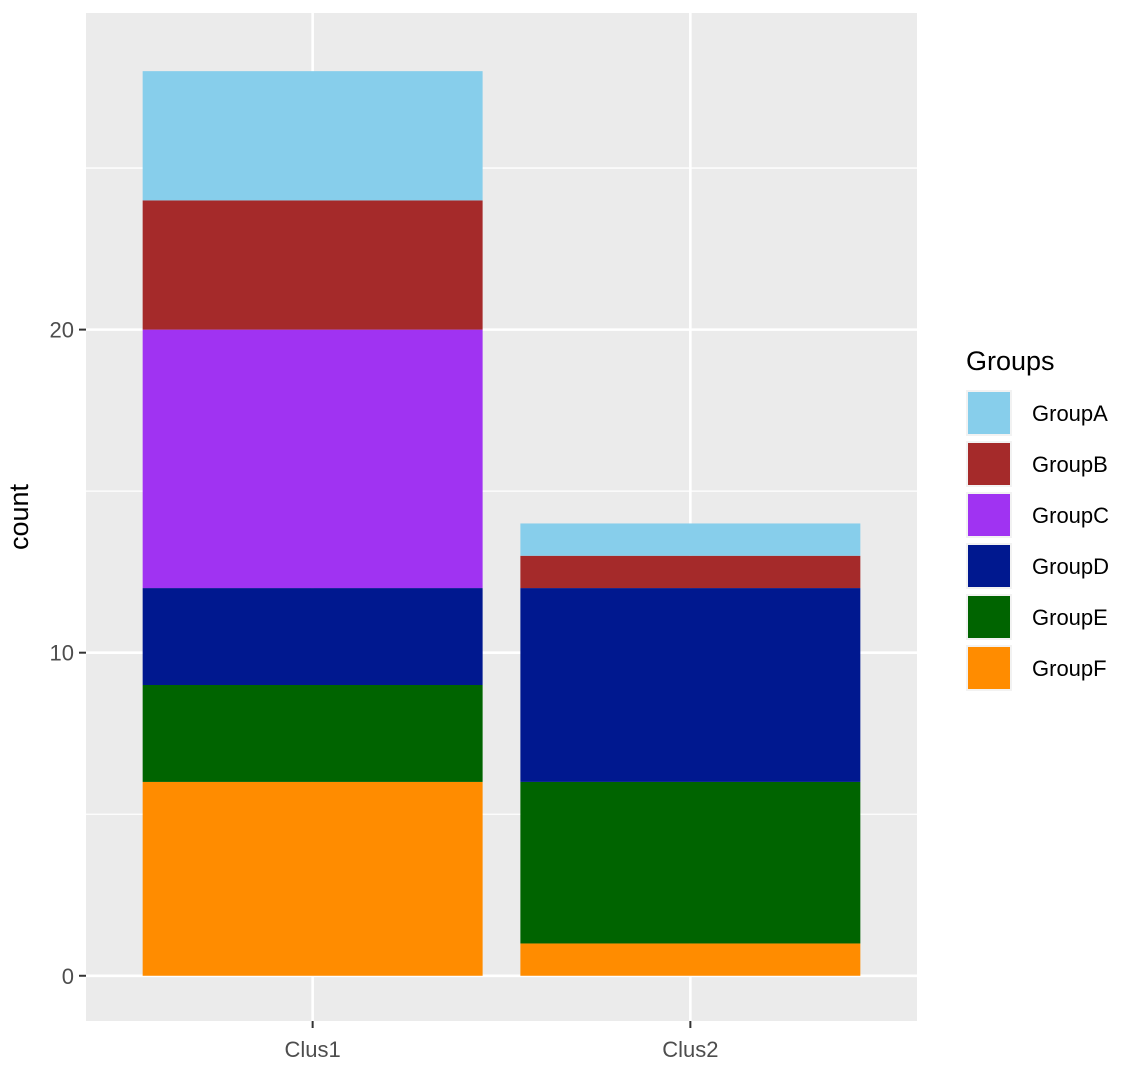 The height and width of the screenshot is (1068, 1140). Describe the element at coordinates (989, 413) in the screenshot. I see `legend-swatch-groupa` at that location.